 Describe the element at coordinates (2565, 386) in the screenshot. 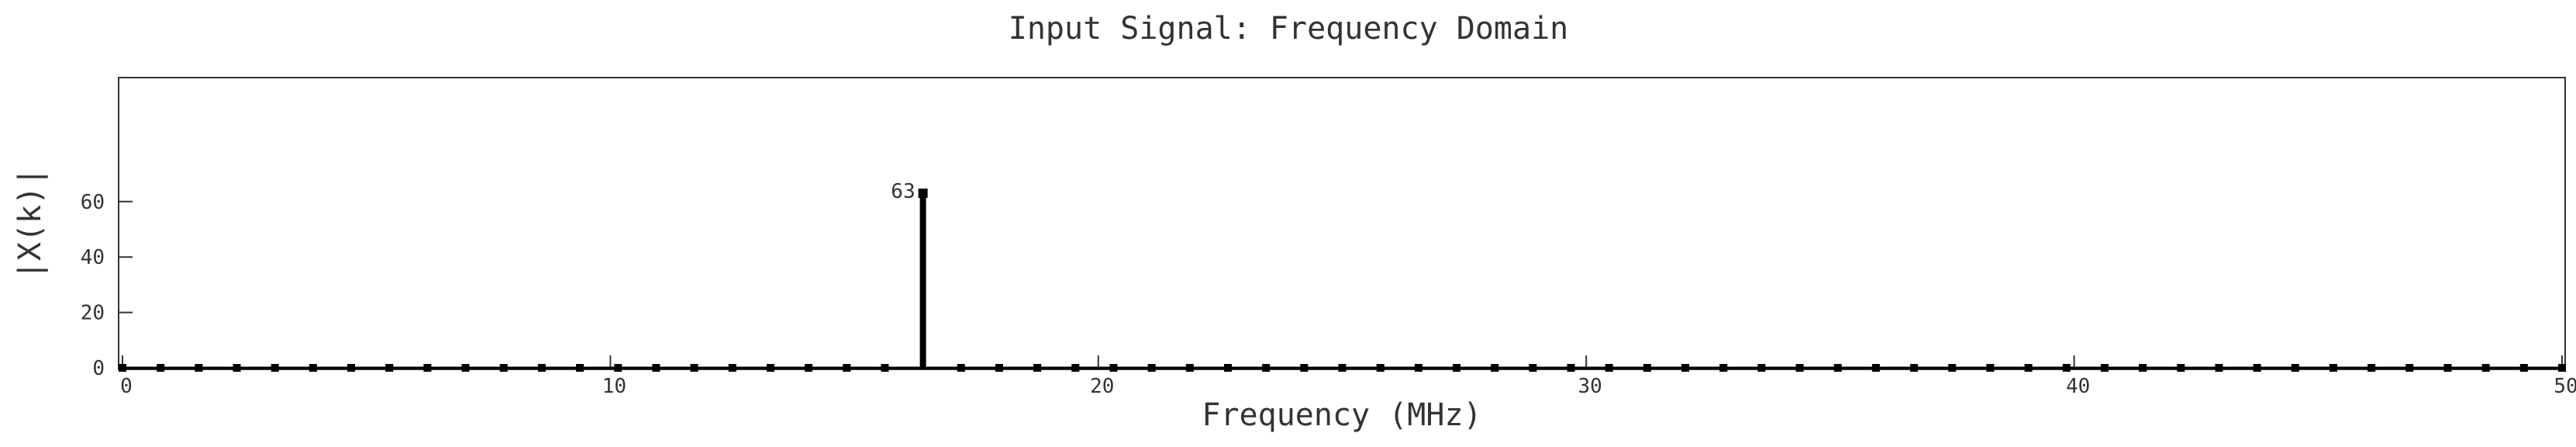

I see `x-tick-label: 50` at that location.